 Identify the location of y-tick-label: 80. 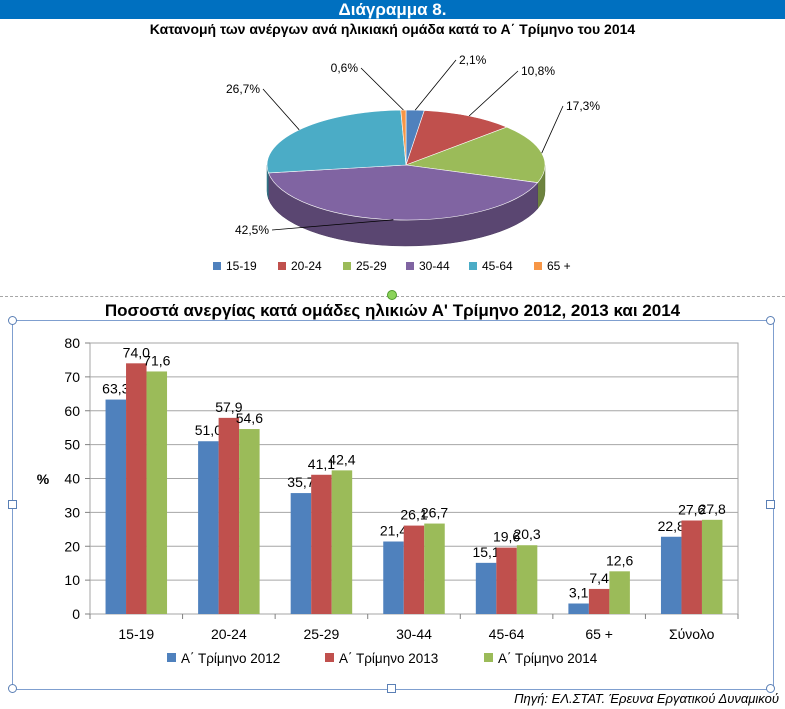
(72, 343).